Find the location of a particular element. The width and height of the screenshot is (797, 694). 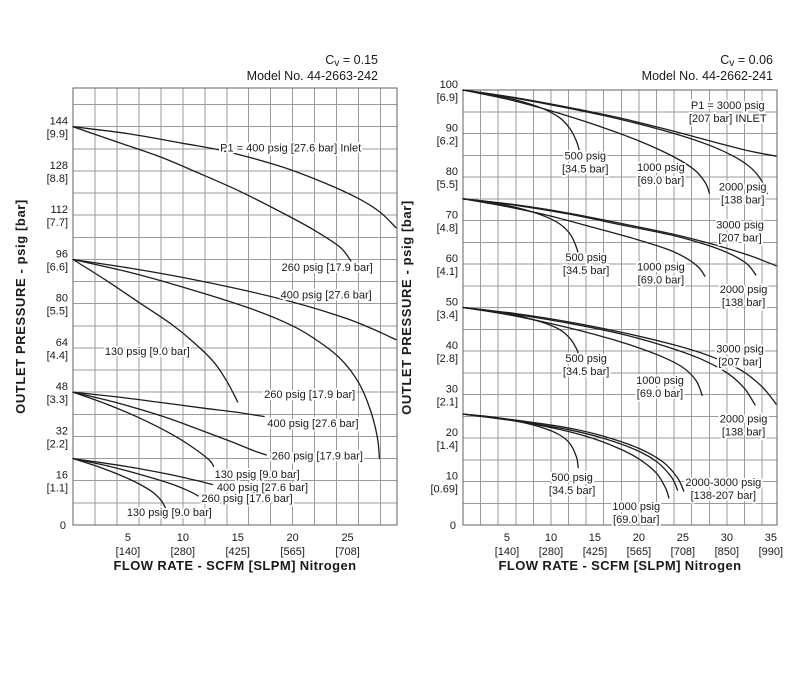

curve-label: [138-207 bar] is located at coordinates (723, 496).